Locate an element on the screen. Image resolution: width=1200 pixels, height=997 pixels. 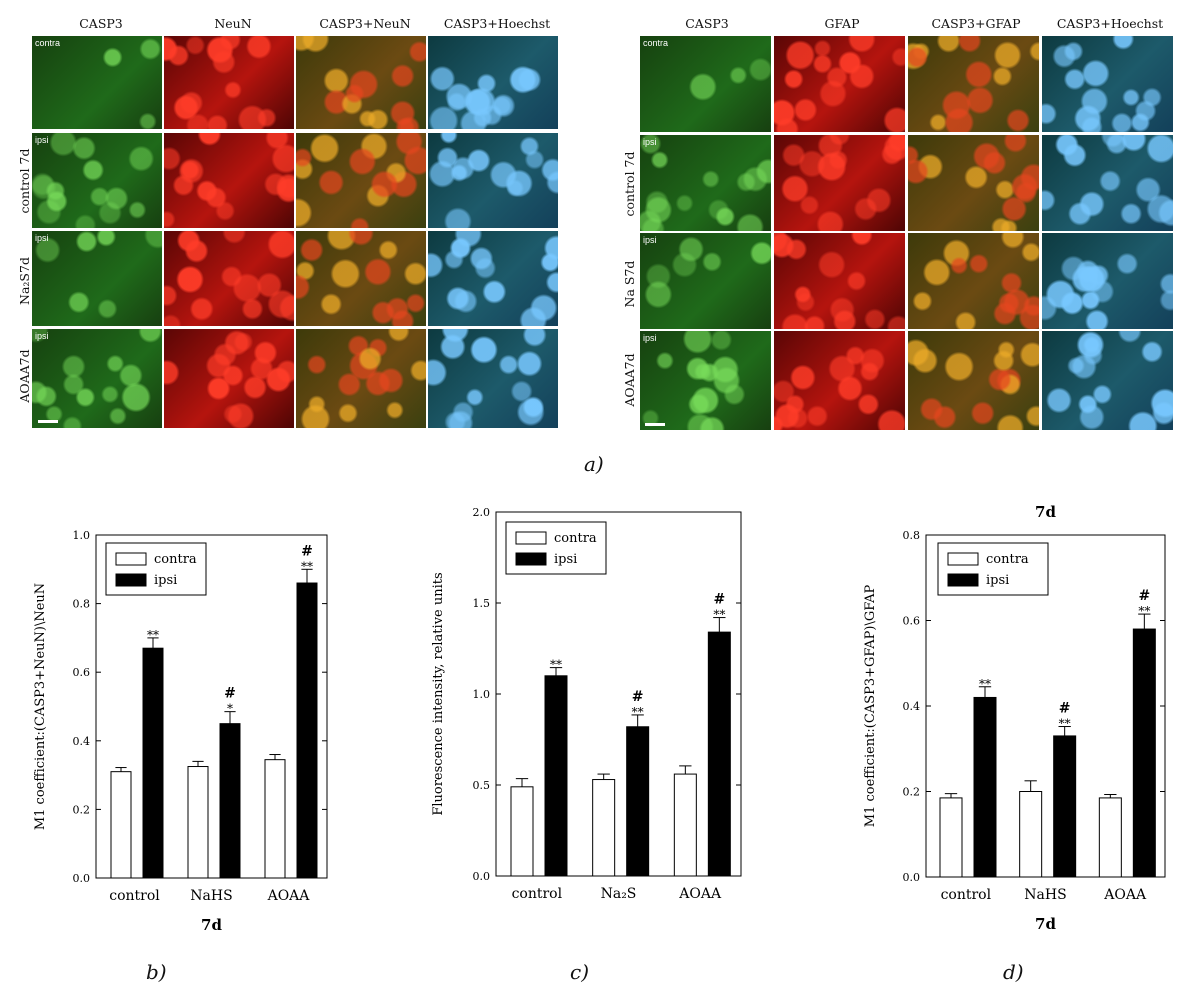
micrograph-left-r2-c3 is located at coordinates (361, 180).